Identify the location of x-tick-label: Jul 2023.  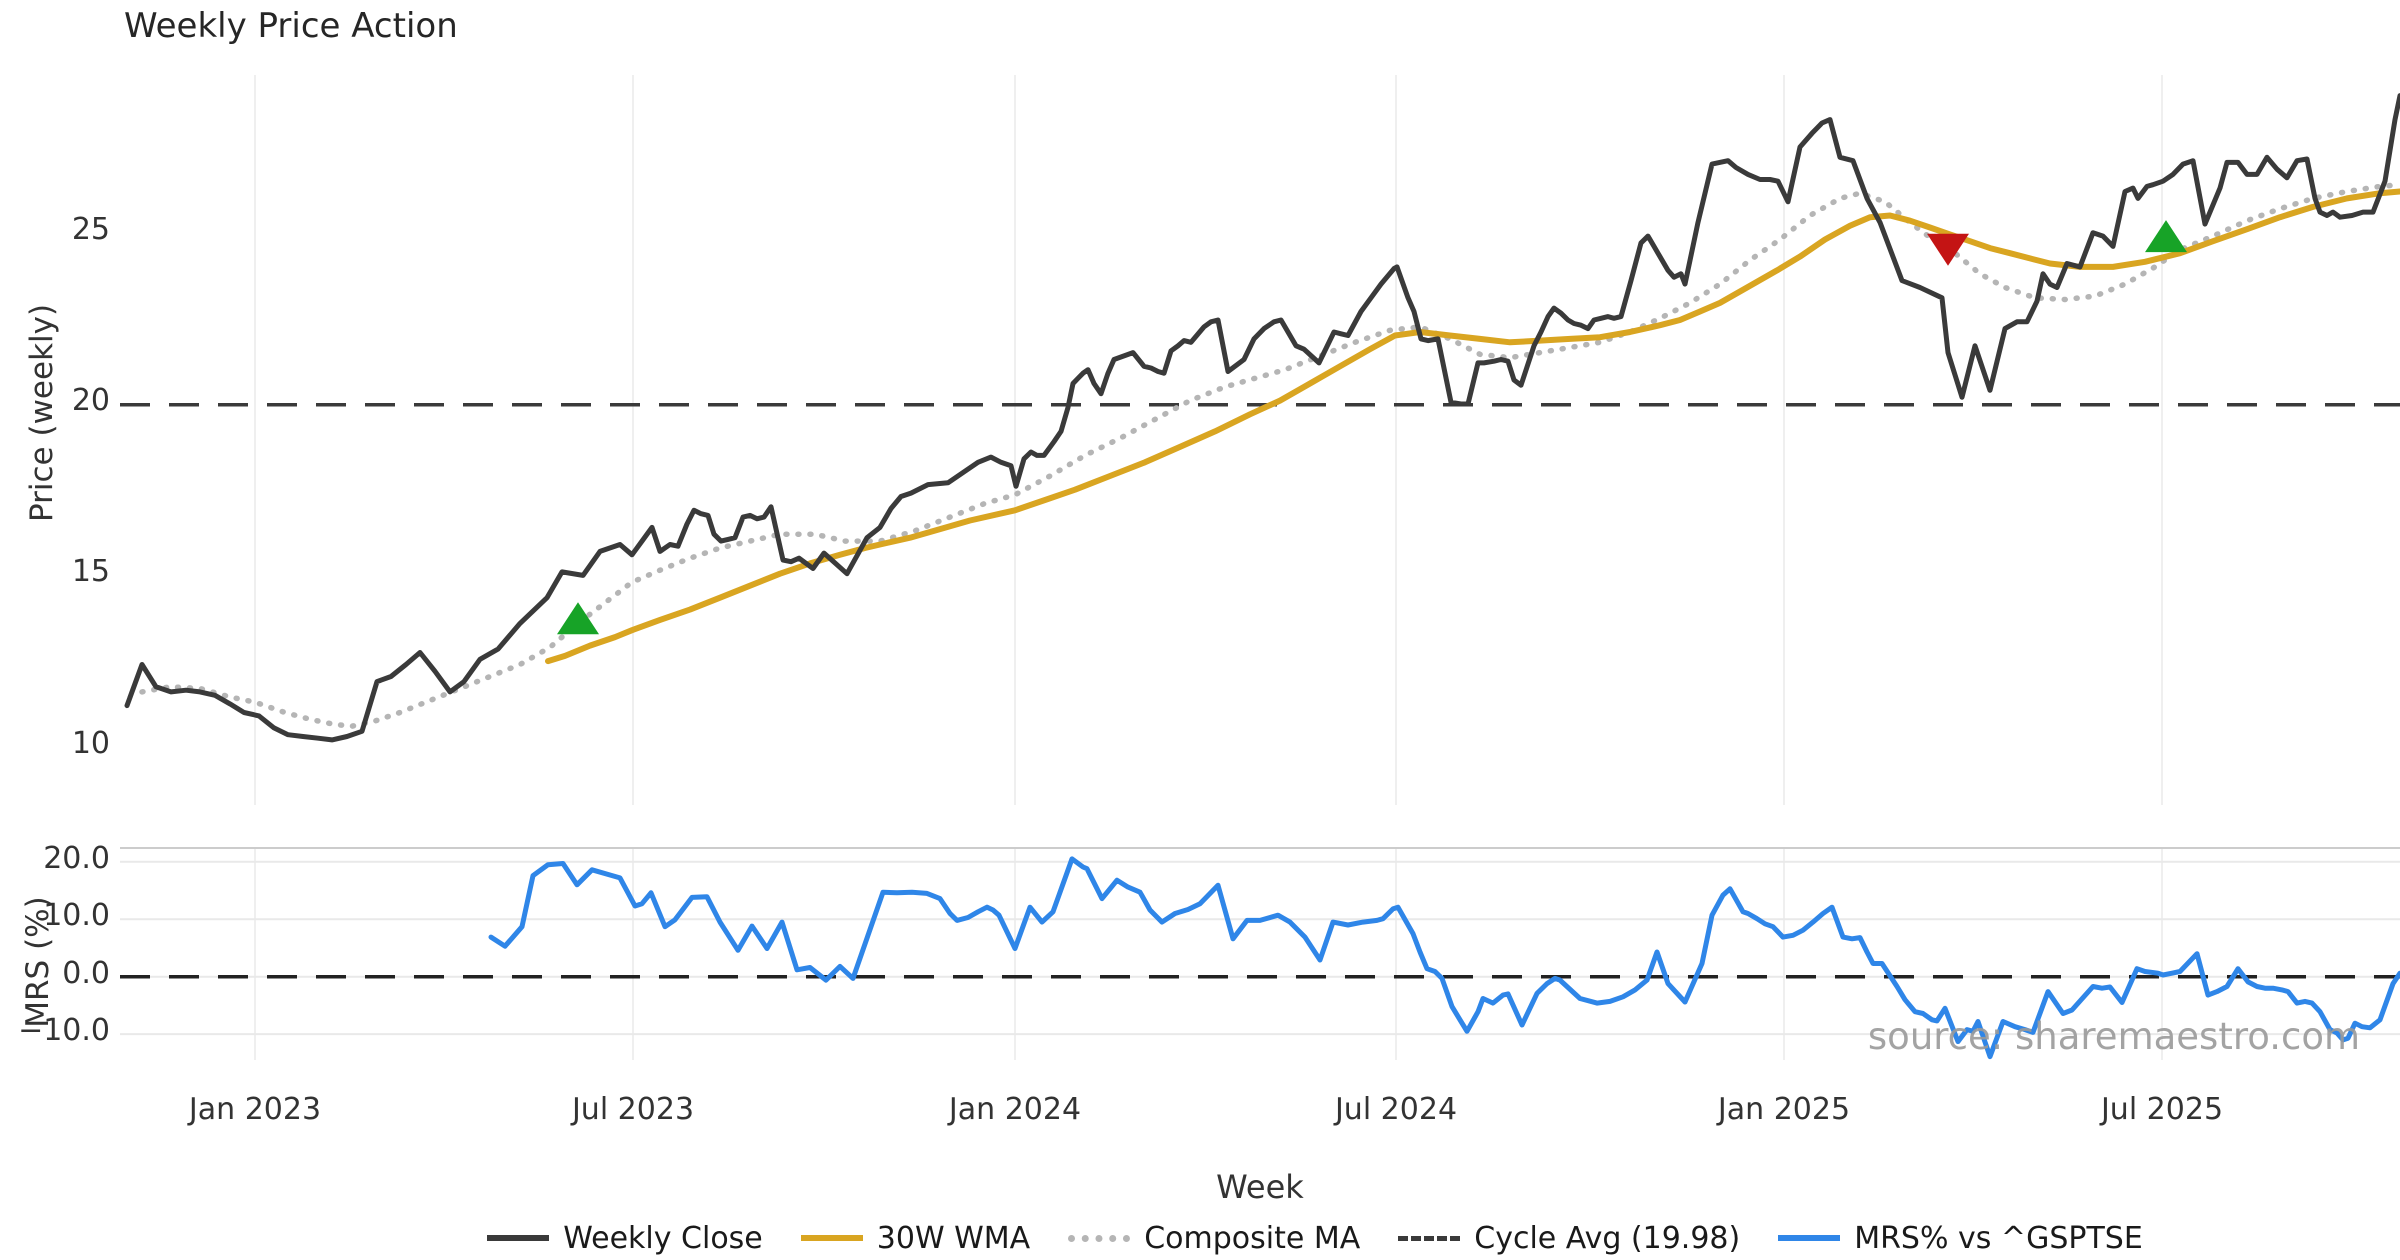
(633, 1109).